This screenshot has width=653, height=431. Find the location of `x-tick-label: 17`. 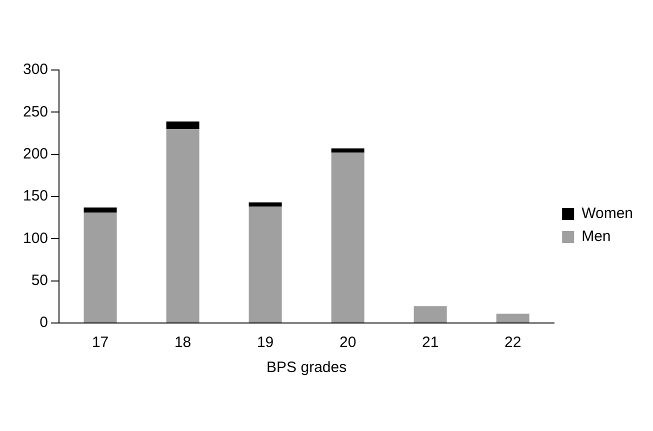

x-tick-label: 17 is located at coordinates (100, 343).